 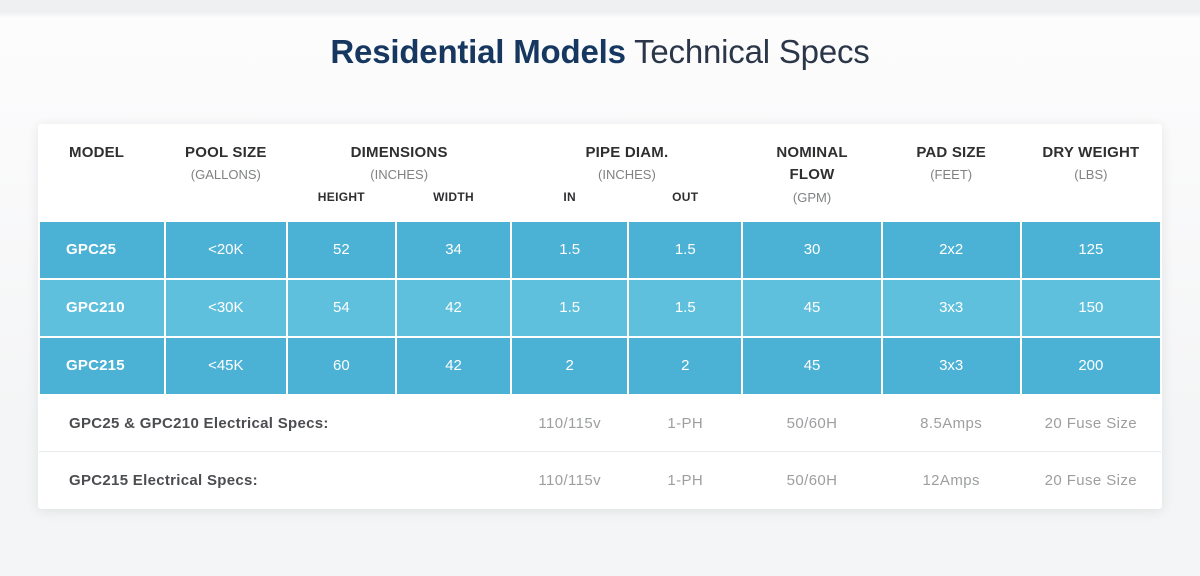 I want to click on cell-height: 54, so click(x=341, y=307).